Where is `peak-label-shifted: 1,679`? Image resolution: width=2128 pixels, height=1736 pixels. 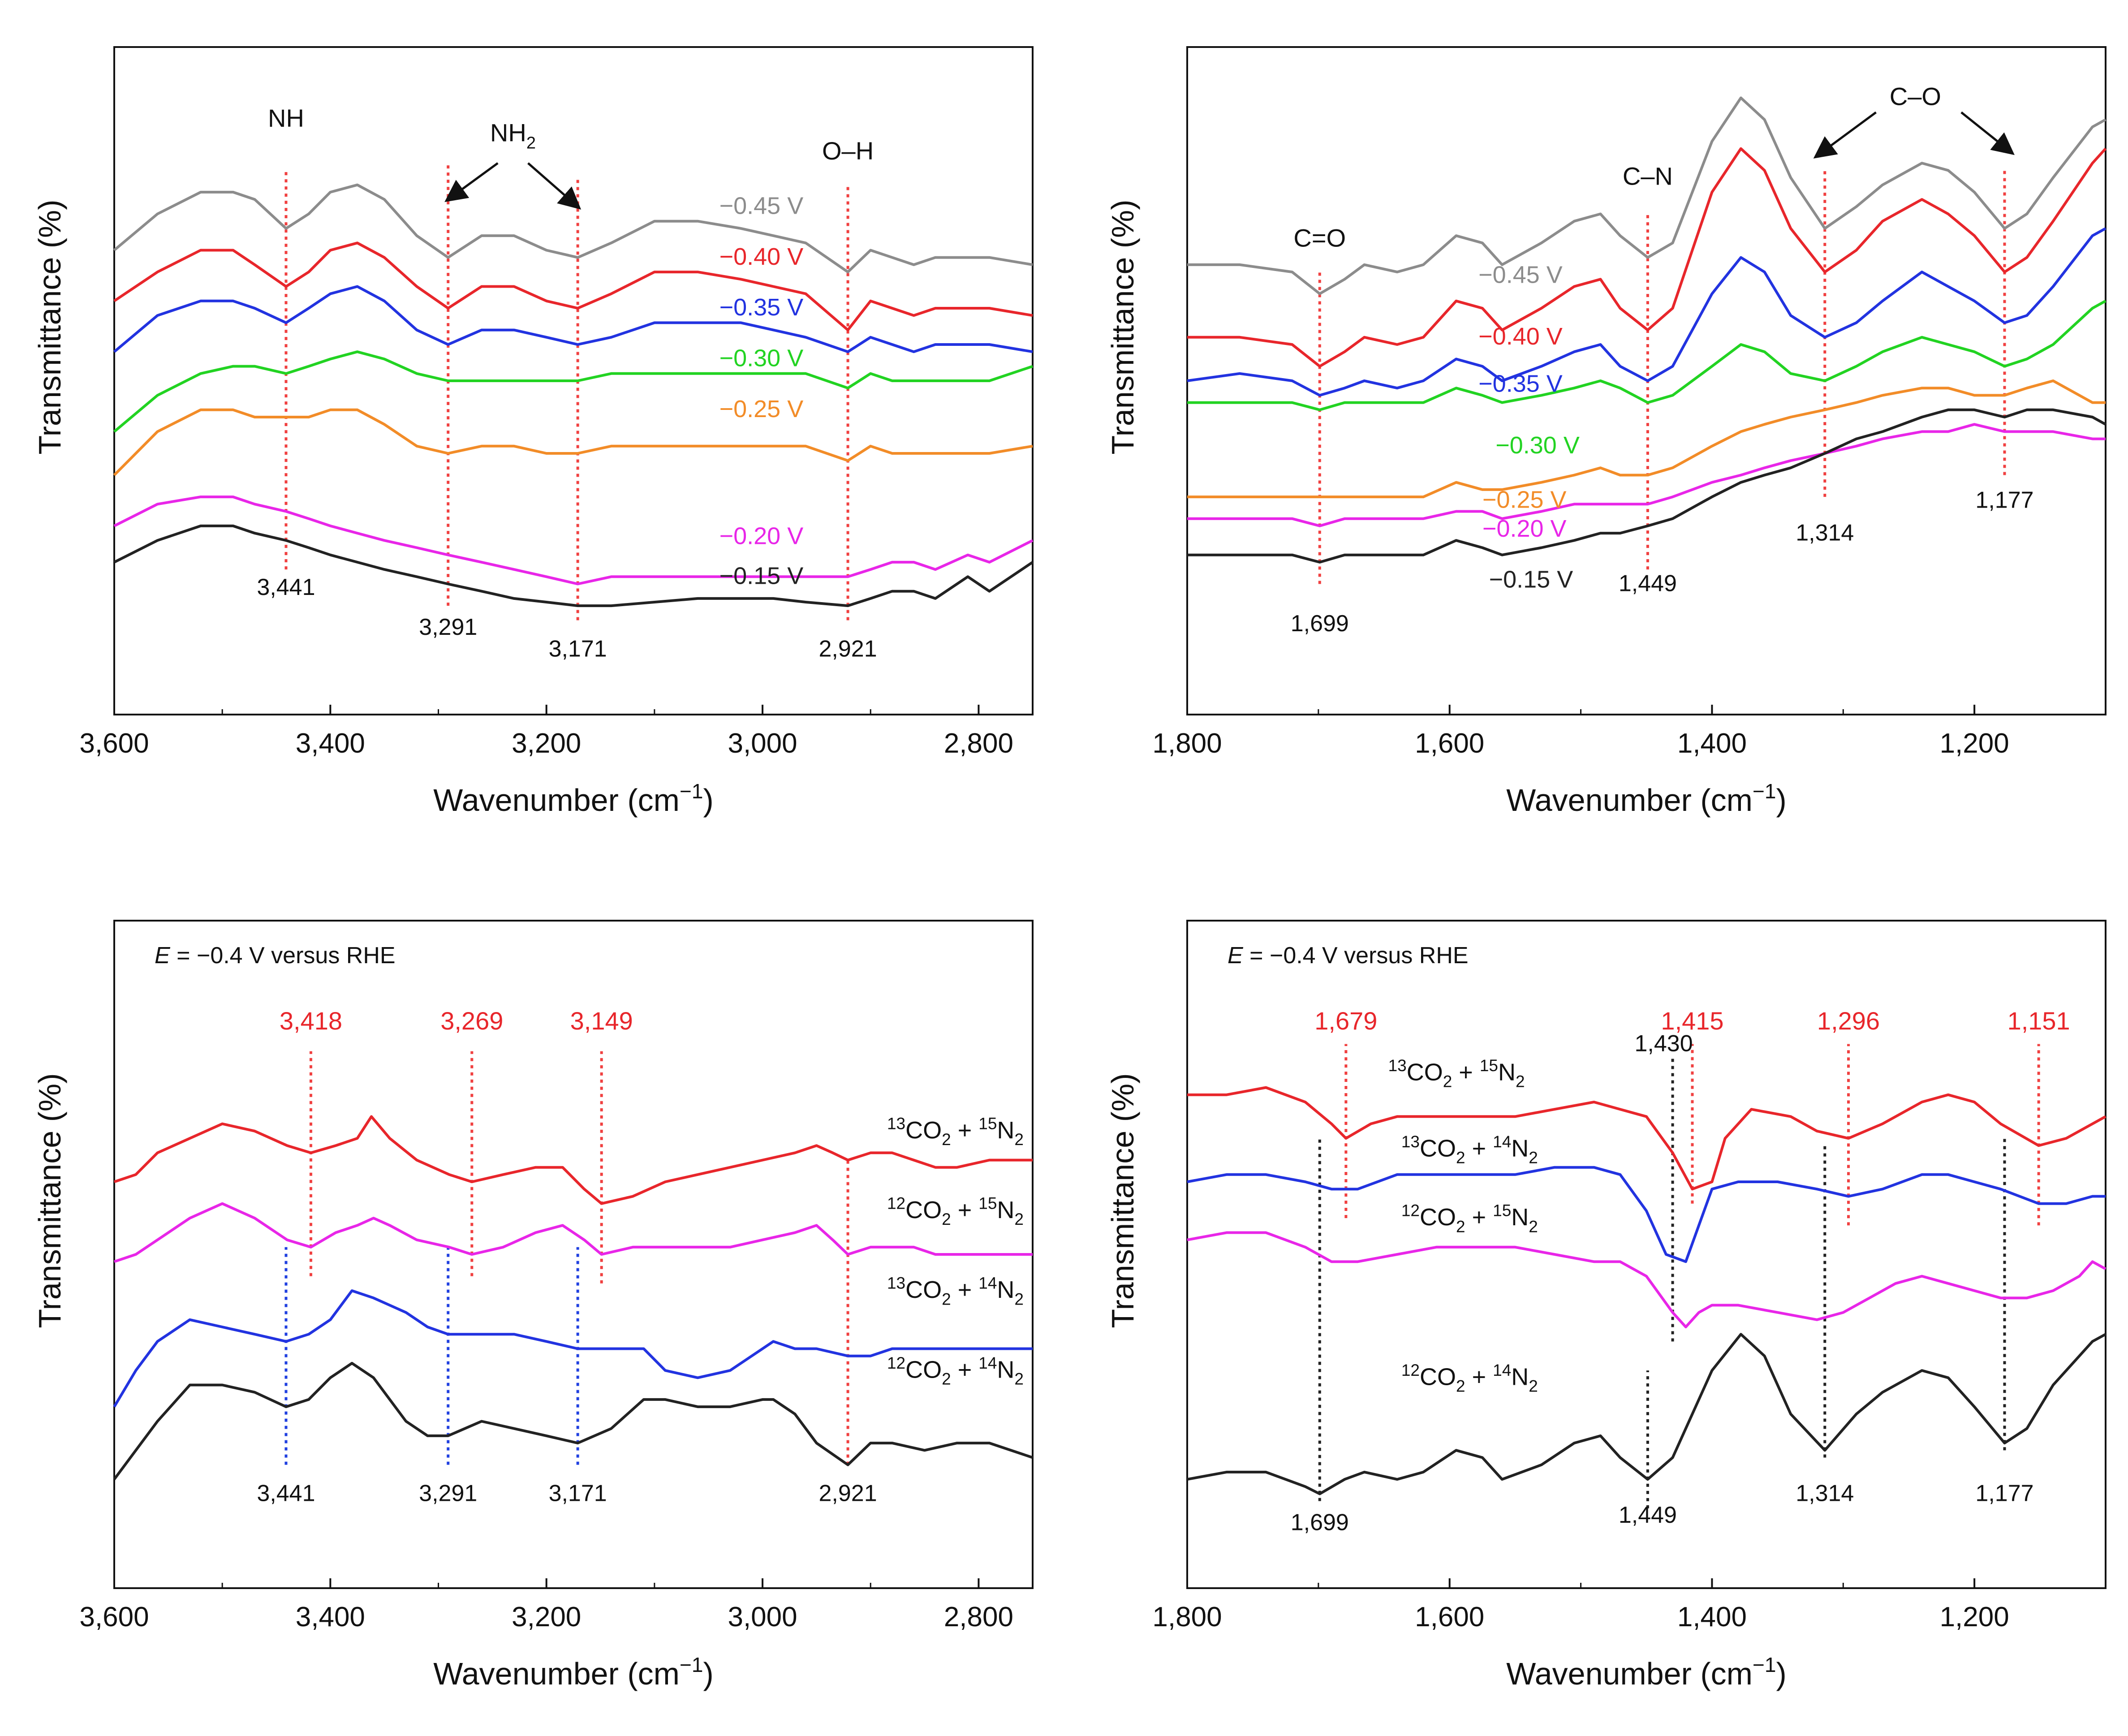
peak-label-shifted: 1,679 is located at coordinates (1345, 1021).